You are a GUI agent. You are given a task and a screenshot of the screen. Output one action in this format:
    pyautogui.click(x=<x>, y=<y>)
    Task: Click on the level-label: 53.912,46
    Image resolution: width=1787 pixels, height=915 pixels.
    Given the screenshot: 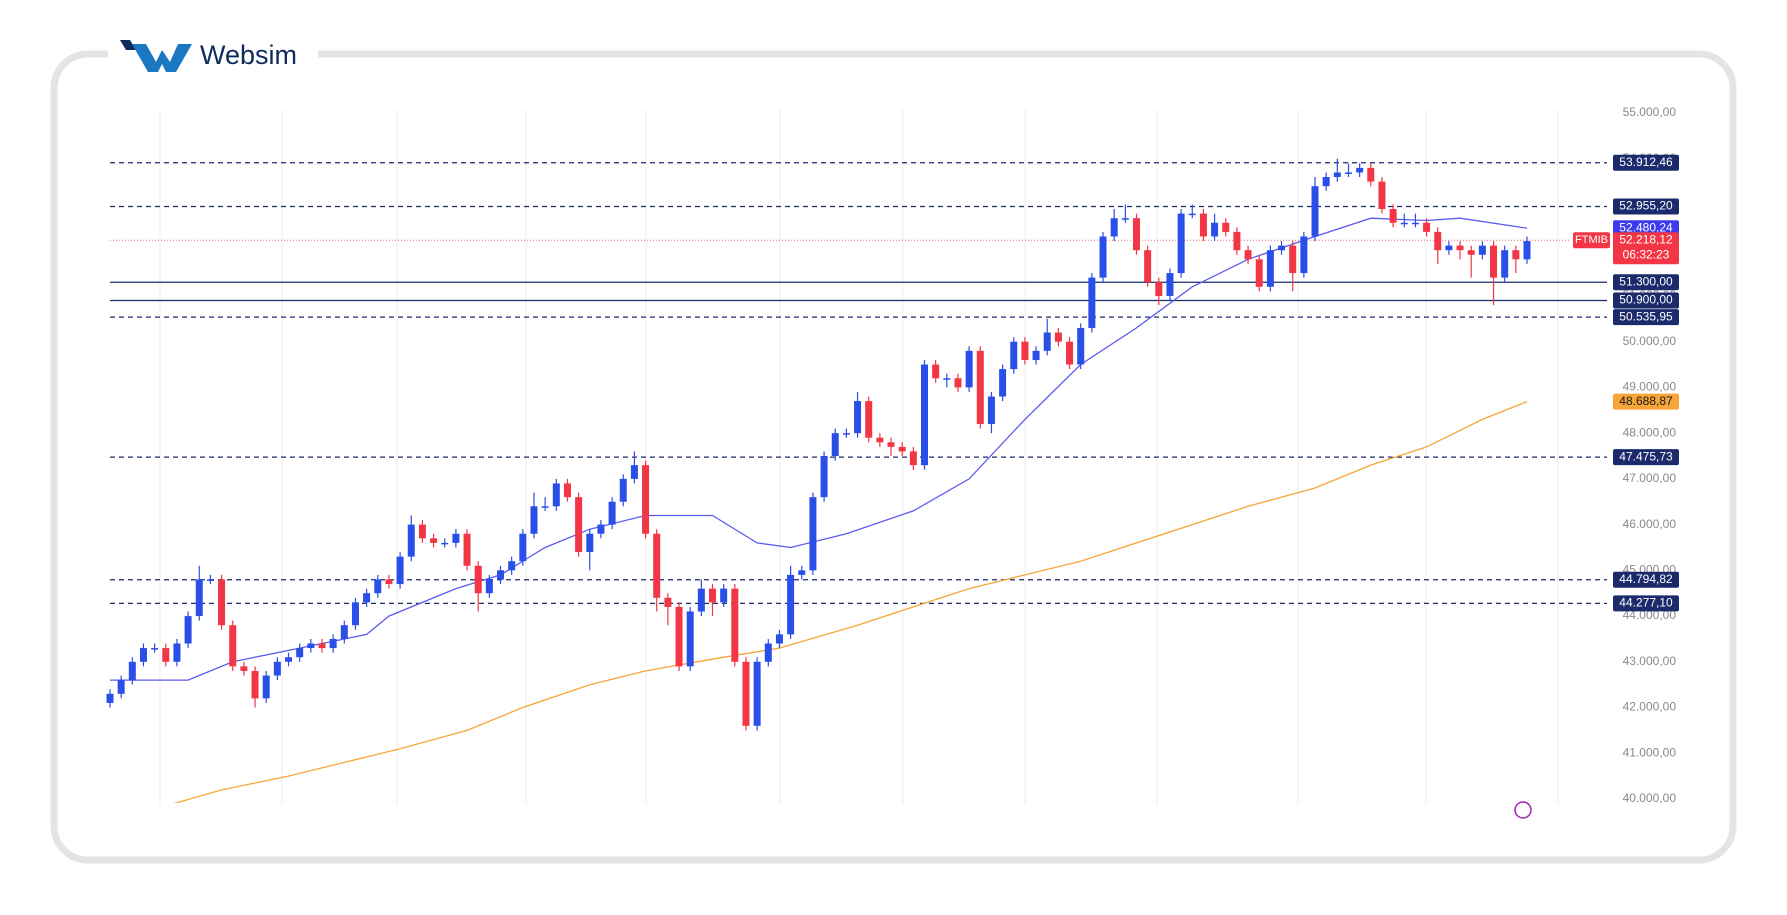 What is the action you would take?
    pyautogui.click(x=1646, y=162)
    